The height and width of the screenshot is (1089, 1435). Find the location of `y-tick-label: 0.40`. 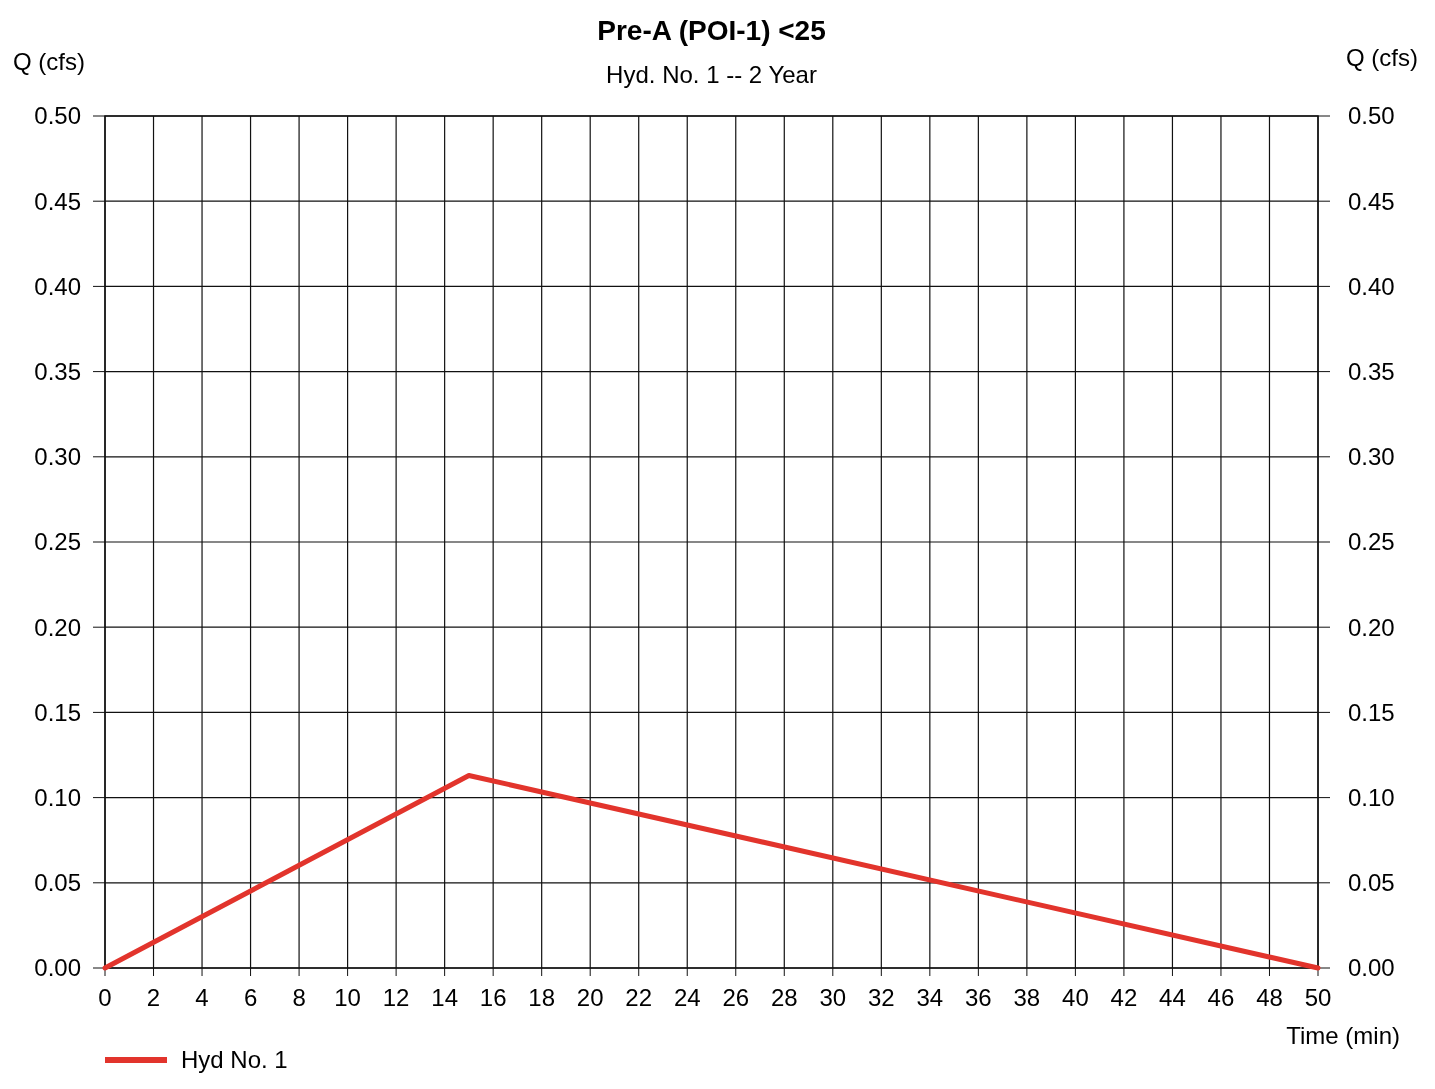

y-tick-label: 0.40 is located at coordinates (57, 286).